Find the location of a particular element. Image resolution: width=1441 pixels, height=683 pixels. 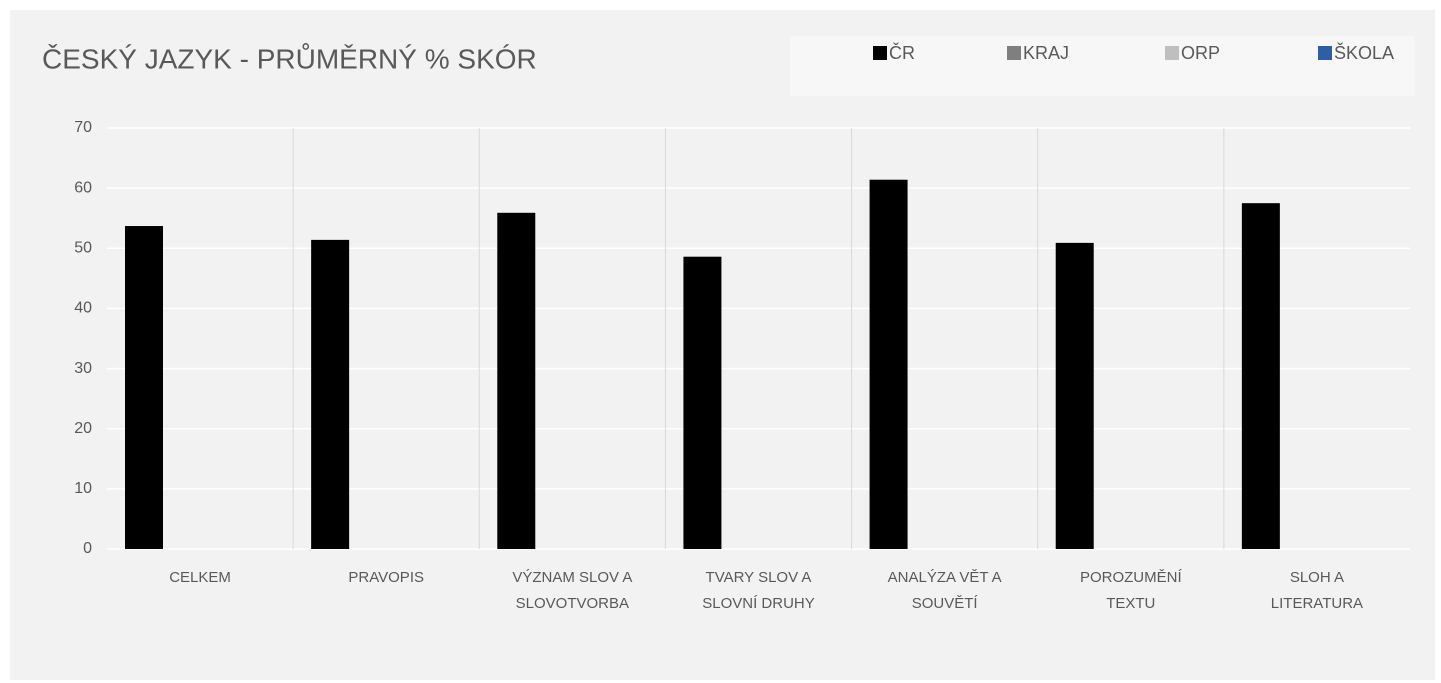

legend-label: ORP is located at coordinates (1200, 53).